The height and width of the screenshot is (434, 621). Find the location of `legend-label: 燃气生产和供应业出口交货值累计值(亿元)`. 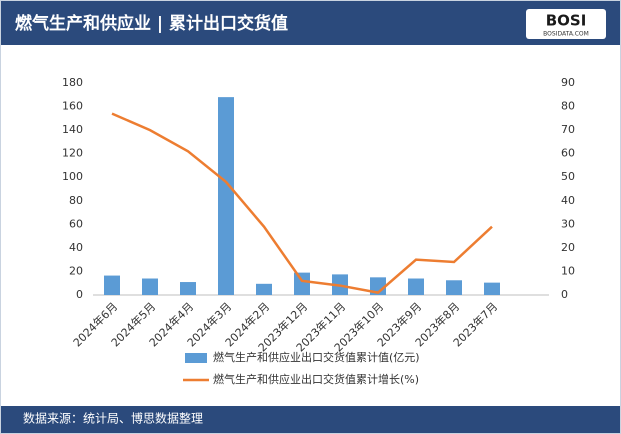

legend-label: 燃气生产和供应业出口交货值累计值(亿元) is located at coordinates (316, 357).